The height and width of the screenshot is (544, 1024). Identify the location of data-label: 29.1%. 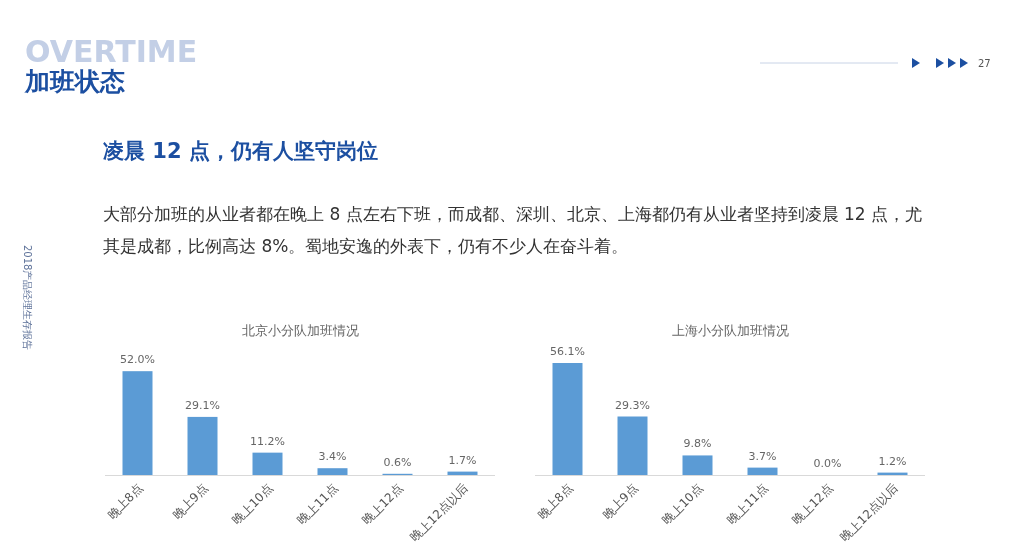
(202, 405).